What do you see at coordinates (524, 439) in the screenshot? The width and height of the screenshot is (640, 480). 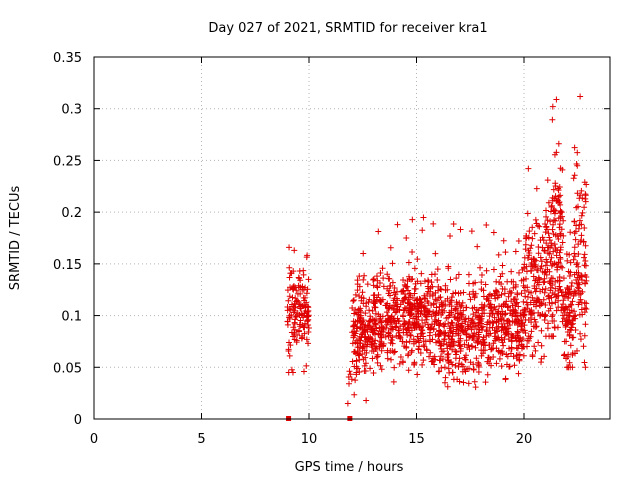 I see `x-tick-label: 20` at bounding box center [524, 439].